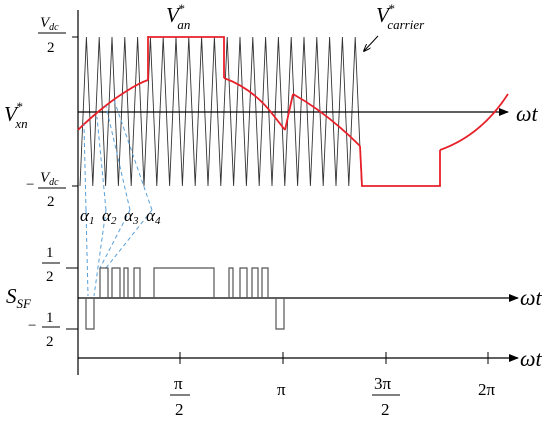  I want to click on half-top-denominator: 2, so click(50, 277).